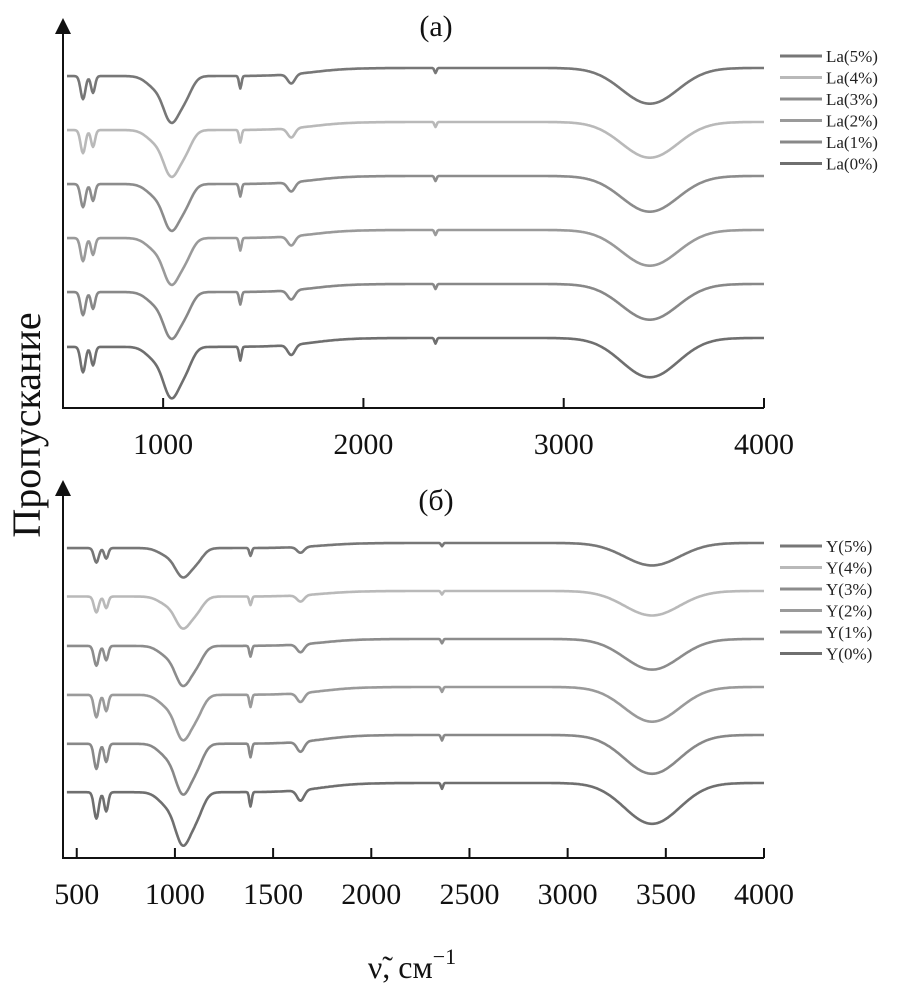 The height and width of the screenshot is (992, 912). I want to click on legend-label: Y(5%), so click(849, 546).